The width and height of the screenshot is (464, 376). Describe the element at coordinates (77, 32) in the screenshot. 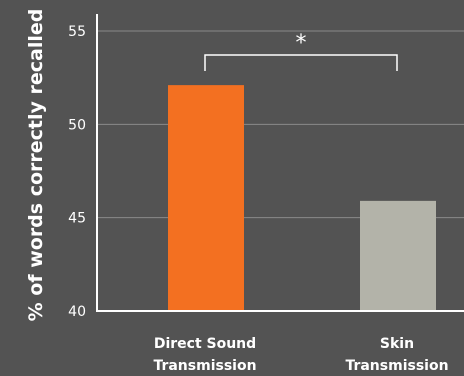

I see `y-tick-label: 55` at that location.